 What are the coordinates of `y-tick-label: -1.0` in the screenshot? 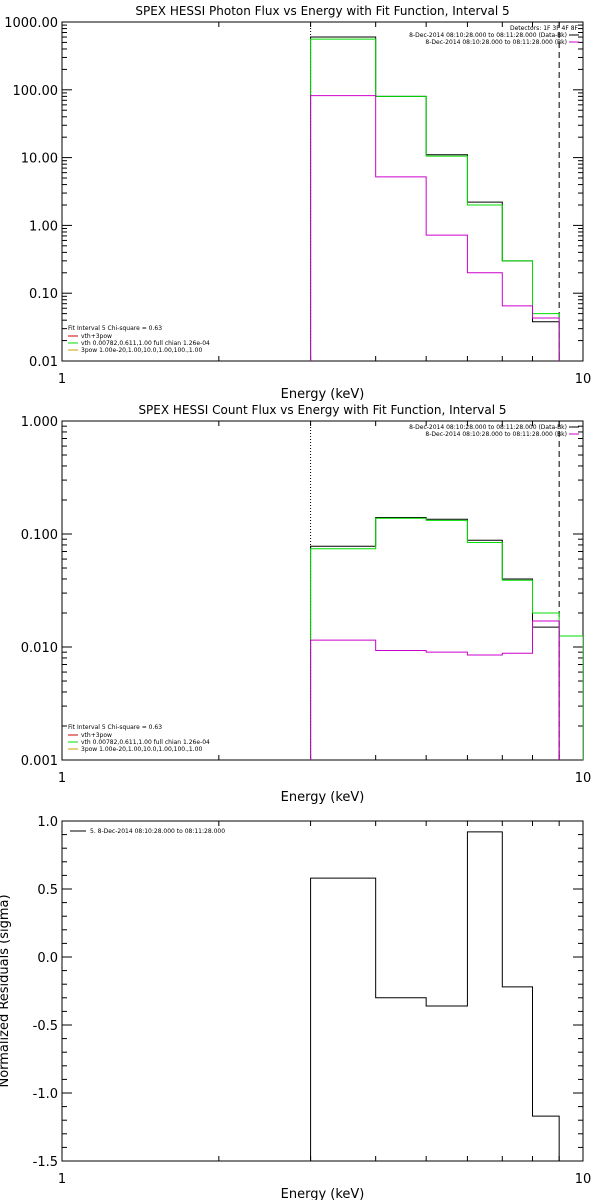 It's located at (45, 1094).